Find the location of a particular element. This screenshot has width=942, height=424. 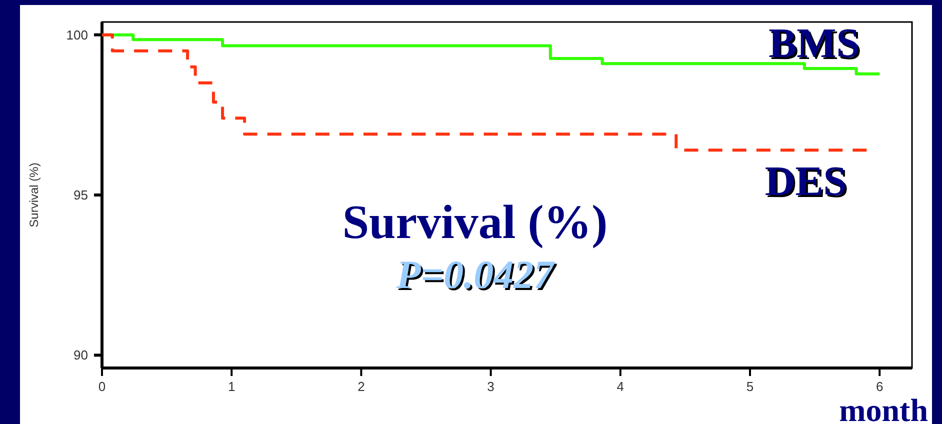

y-tick-label: 100 is located at coordinates (77, 34).